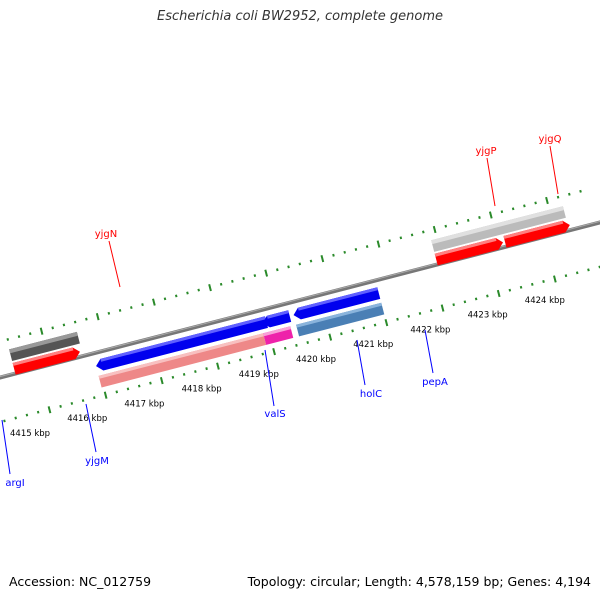 The width and height of the screenshot is (600, 600). I want to click on holC-feature, so click(278, 335).